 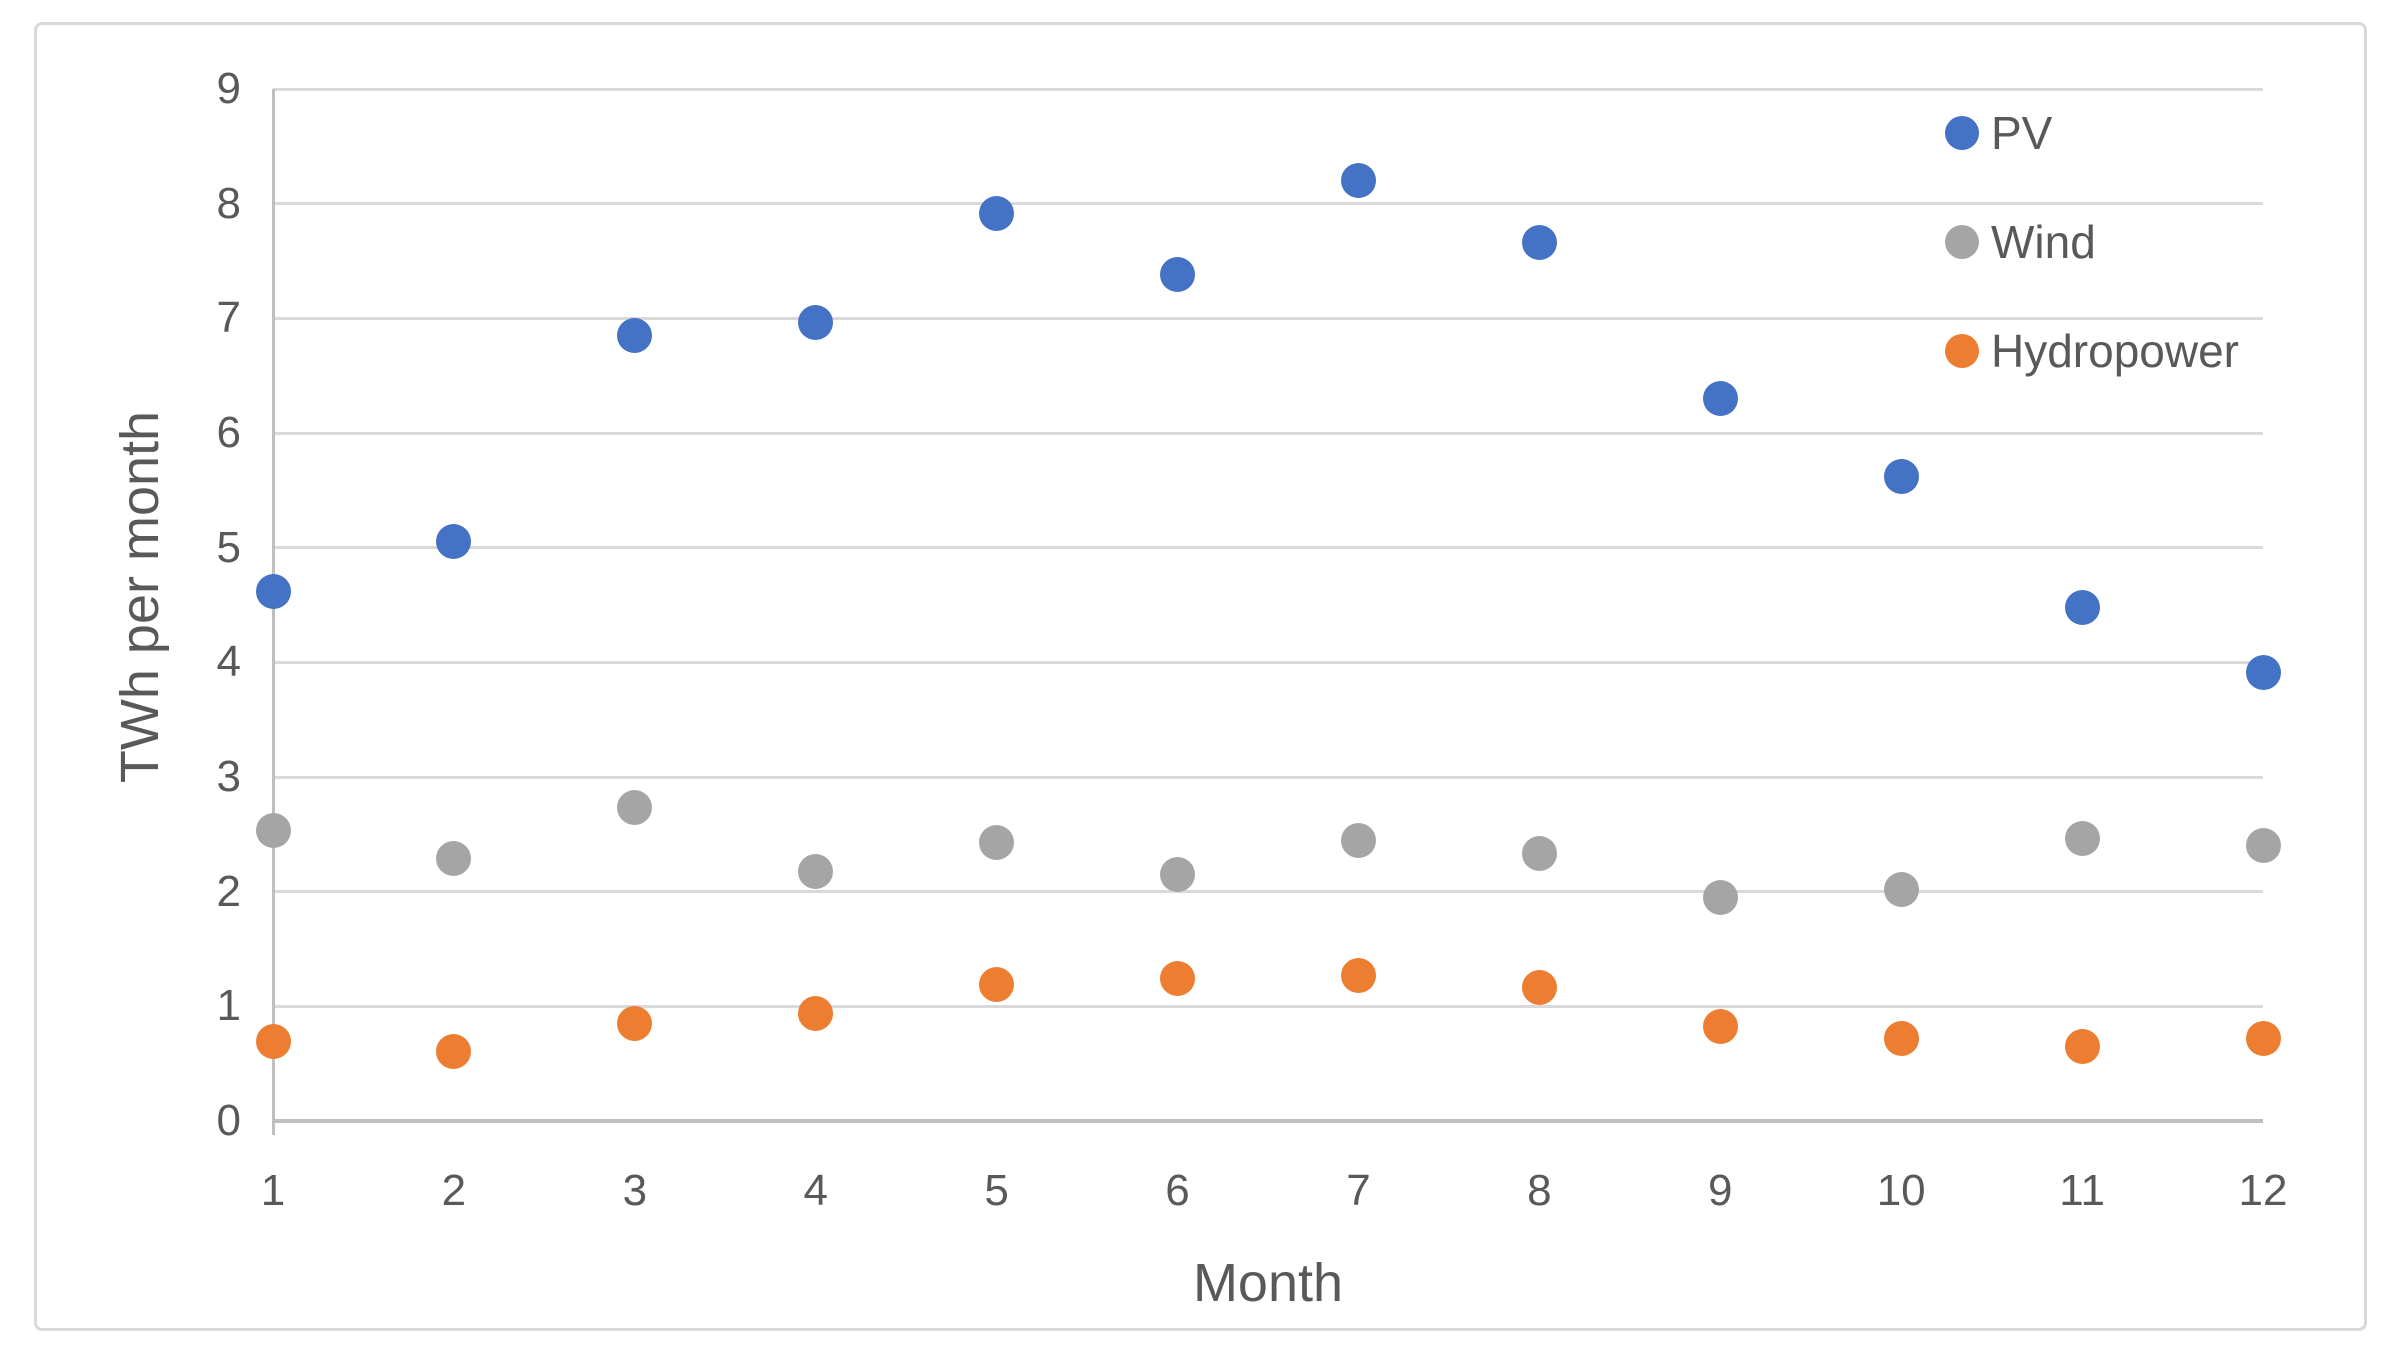 I want to click on wind-series-marker-icon, so click(x=1962, y=242).